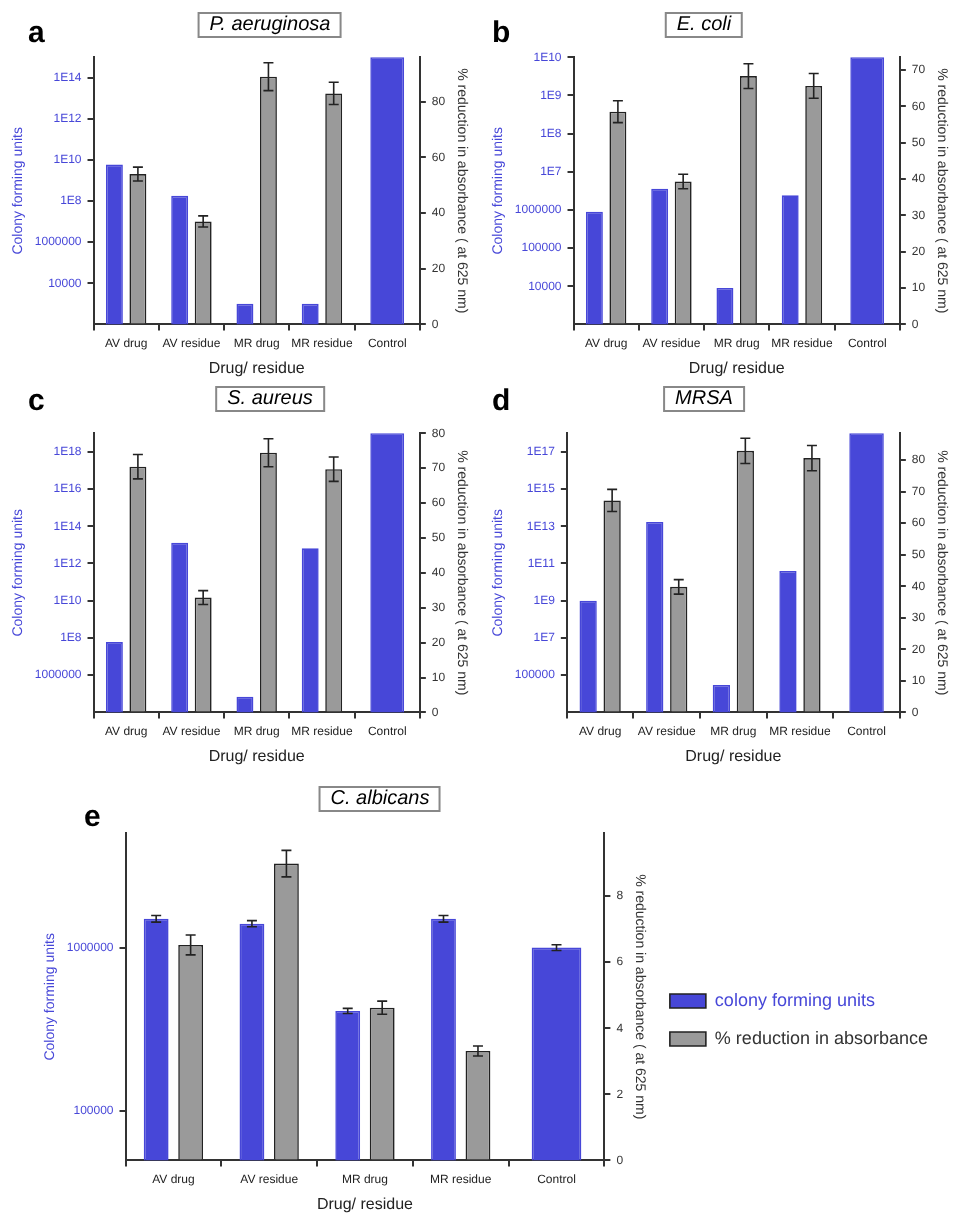 The image size is (960, 1216). Describe the element at coordinates (92, 817) in the screenshot. I see `text: e` at that location.